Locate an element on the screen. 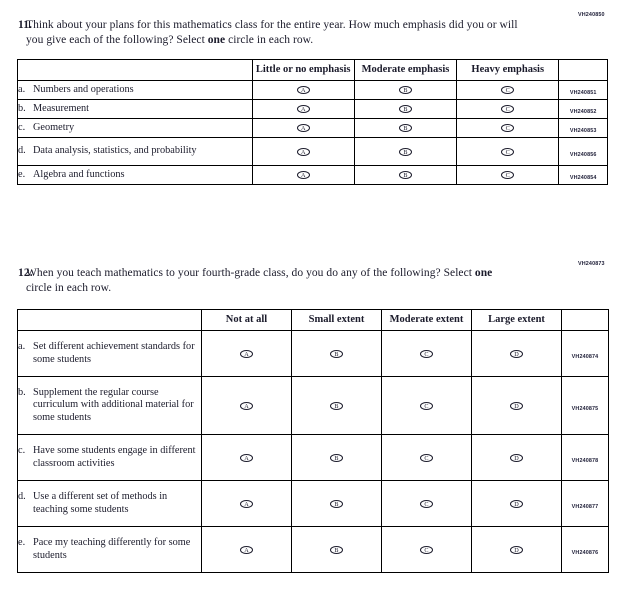 The width and height of the screenshot is (624, 602). question-code-12: VH240873 is located at coordinates (591, 264).